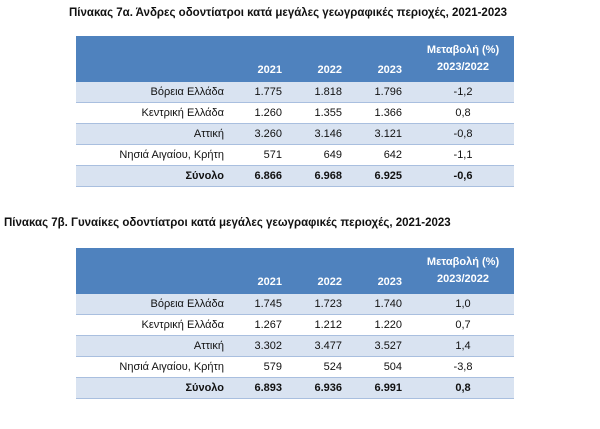  What do you see at coordinates (463, 113) in the screenshot?
I see `change-cell: 0,8` at bounding box center [463, 113].